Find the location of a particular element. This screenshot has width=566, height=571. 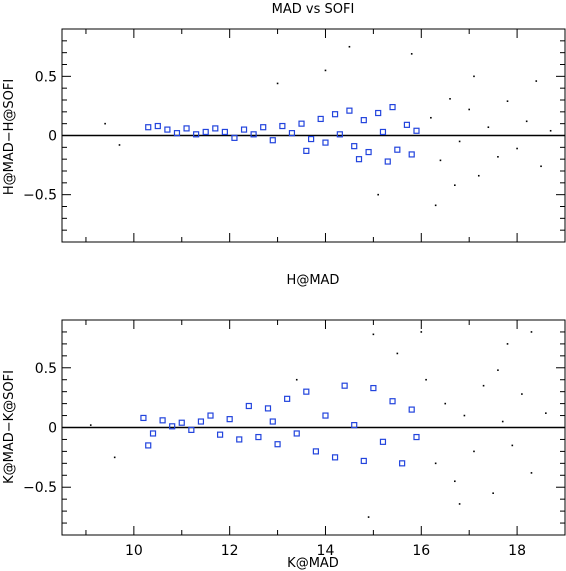

x-tick-label: 18 is located at coordinates (517, 551).